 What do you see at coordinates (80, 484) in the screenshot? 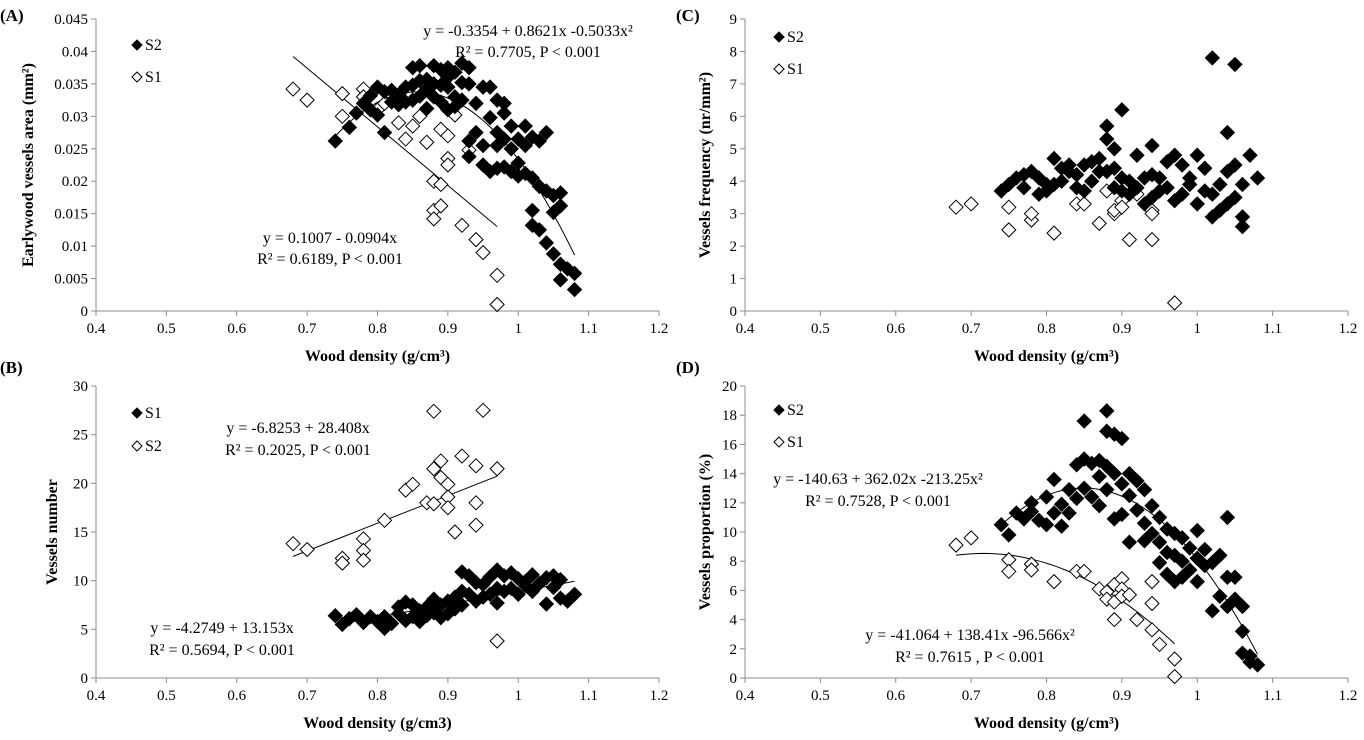
I see `y-tick-label: 20` at bounding box center [80, 484].